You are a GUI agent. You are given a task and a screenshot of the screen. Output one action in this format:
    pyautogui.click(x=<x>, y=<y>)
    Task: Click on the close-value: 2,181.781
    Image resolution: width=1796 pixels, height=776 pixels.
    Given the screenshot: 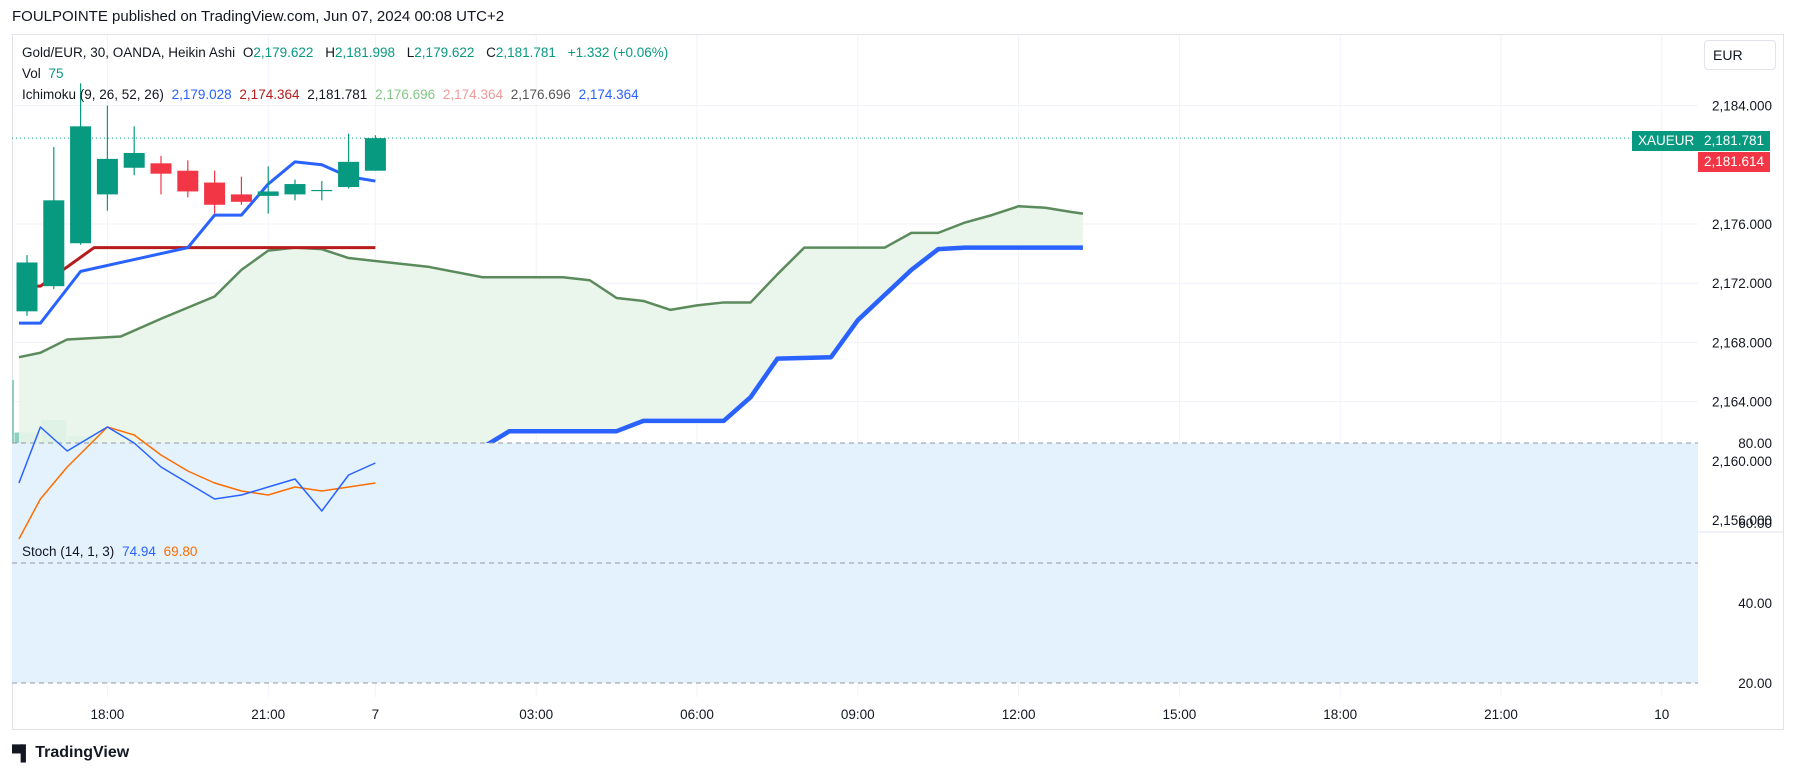 What is the action you would take?
    pyautogui.click(x=525, y=52)
    